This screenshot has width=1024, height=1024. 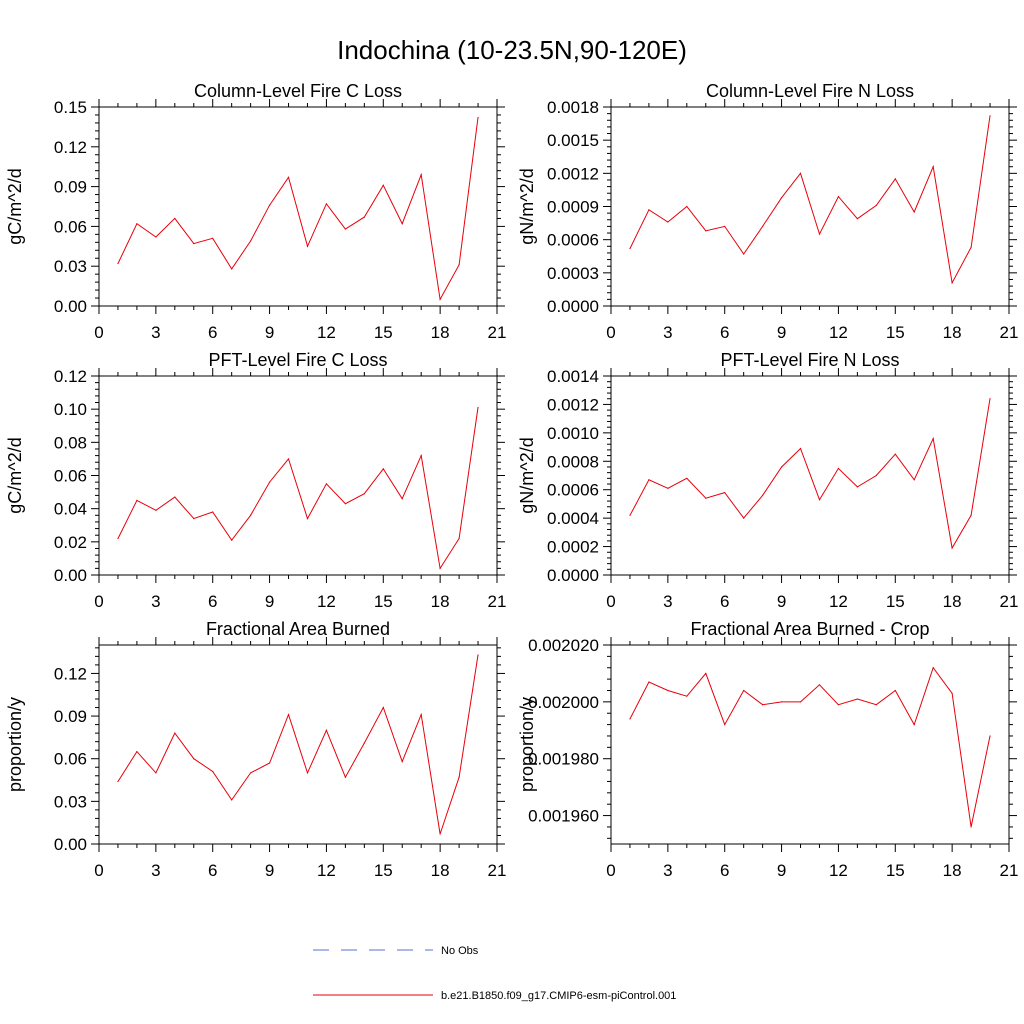 What do you see at coordinates (70, 542) in the screenshot?
I see `y-tick-label: 0.02` at bounding box center [70, 542].